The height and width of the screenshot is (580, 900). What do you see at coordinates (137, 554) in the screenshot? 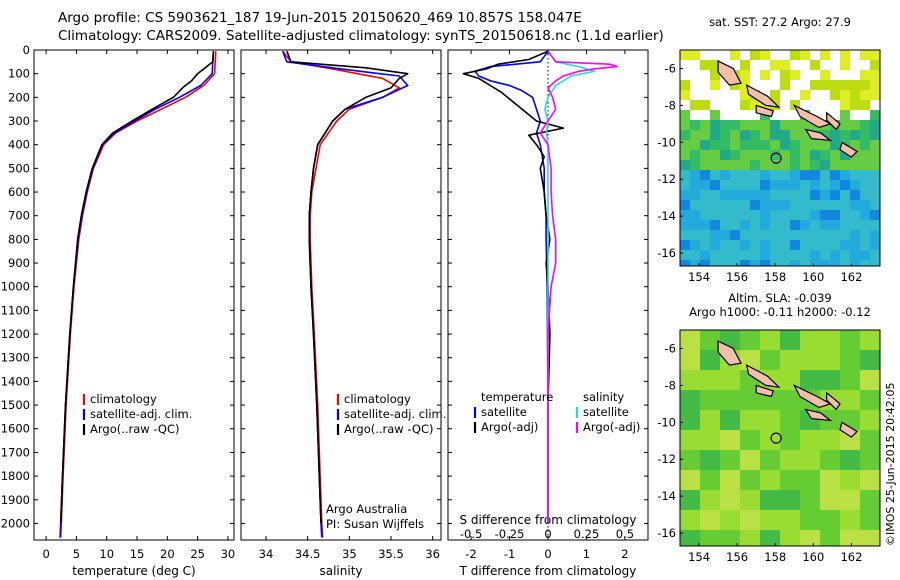
I see `x-tick-label: 15` at bounding box center [137, 554].